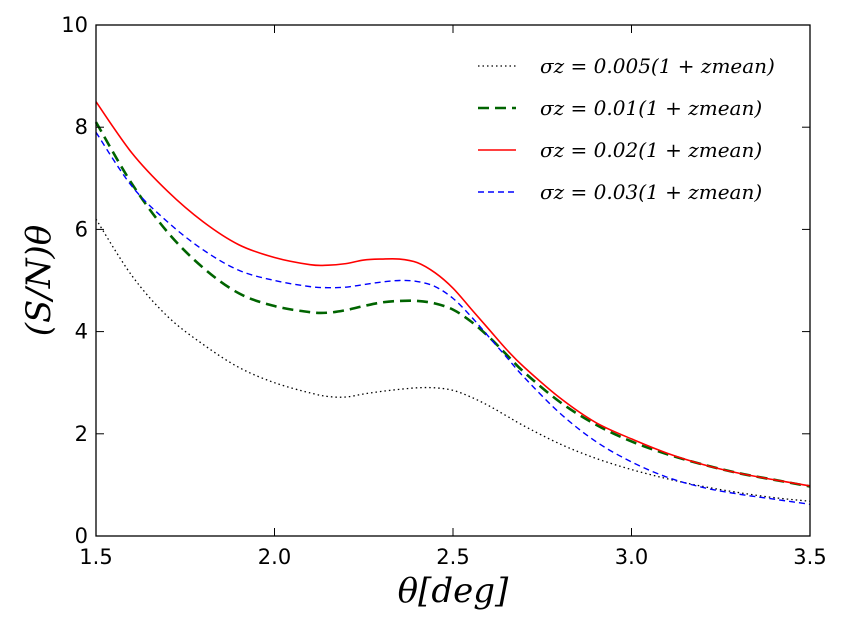  I want to click on x-tick-label-3-0: 3.0, so click(631, 557).